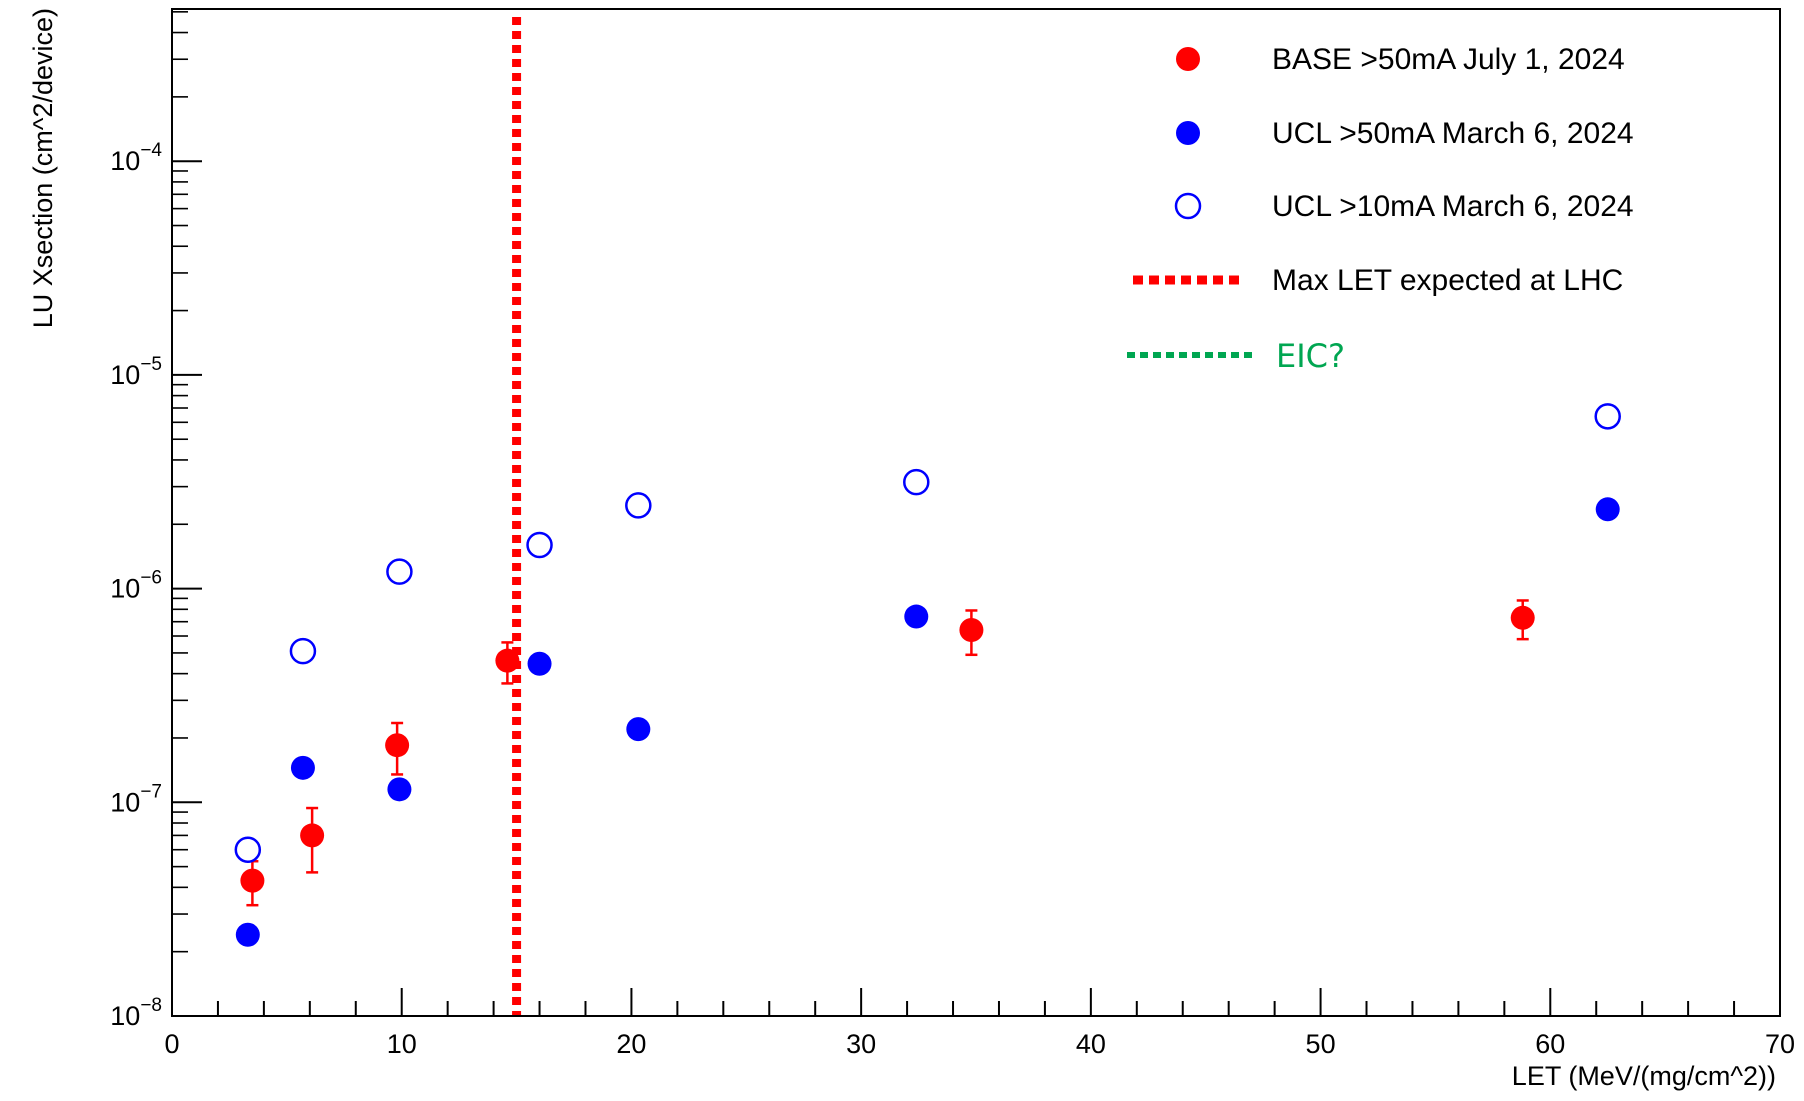 This screenshot has width=1804, height=1101. Describe the element at coordinates (136, 372) in the screenshot. I see `y-tick-label: 10⁻⁵` at that location.